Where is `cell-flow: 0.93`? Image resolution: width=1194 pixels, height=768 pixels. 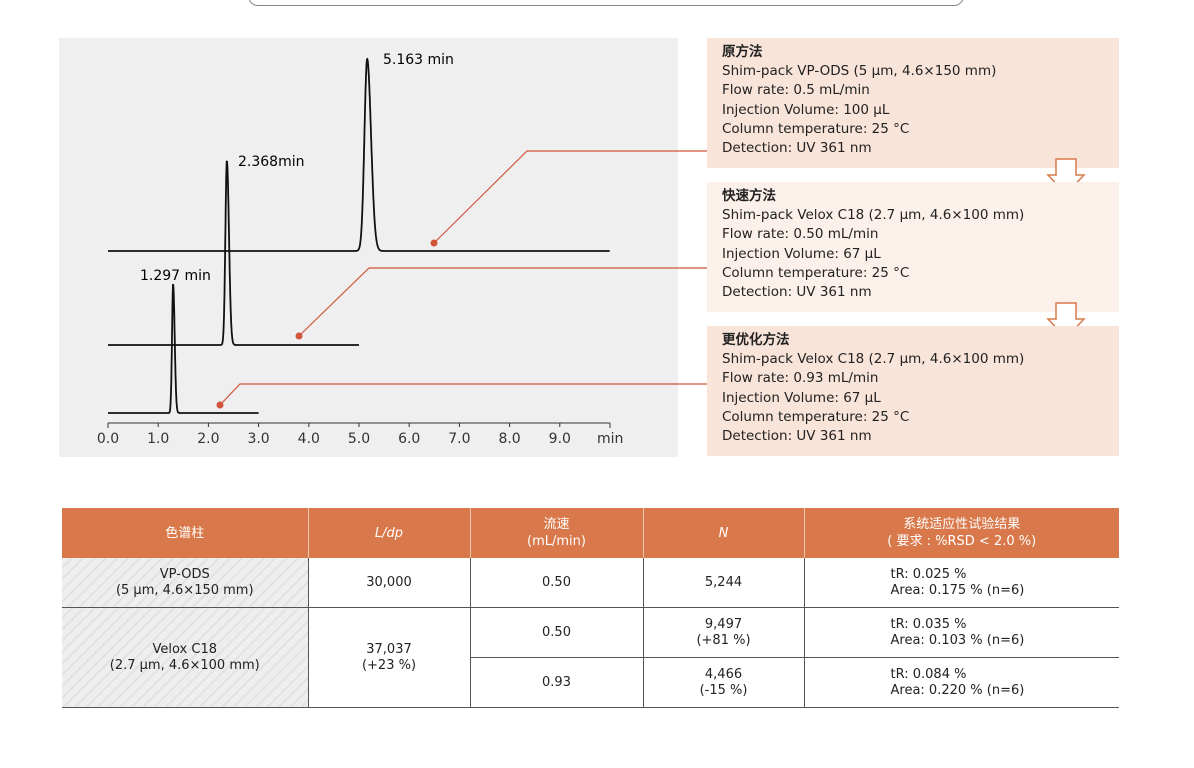
cell-flow: 0.93 is located at coordinates (557, 682).